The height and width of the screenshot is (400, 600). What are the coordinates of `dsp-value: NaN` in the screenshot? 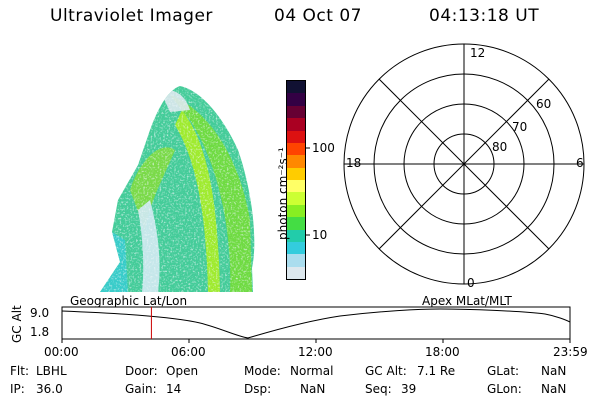 It's located at (313, 389).